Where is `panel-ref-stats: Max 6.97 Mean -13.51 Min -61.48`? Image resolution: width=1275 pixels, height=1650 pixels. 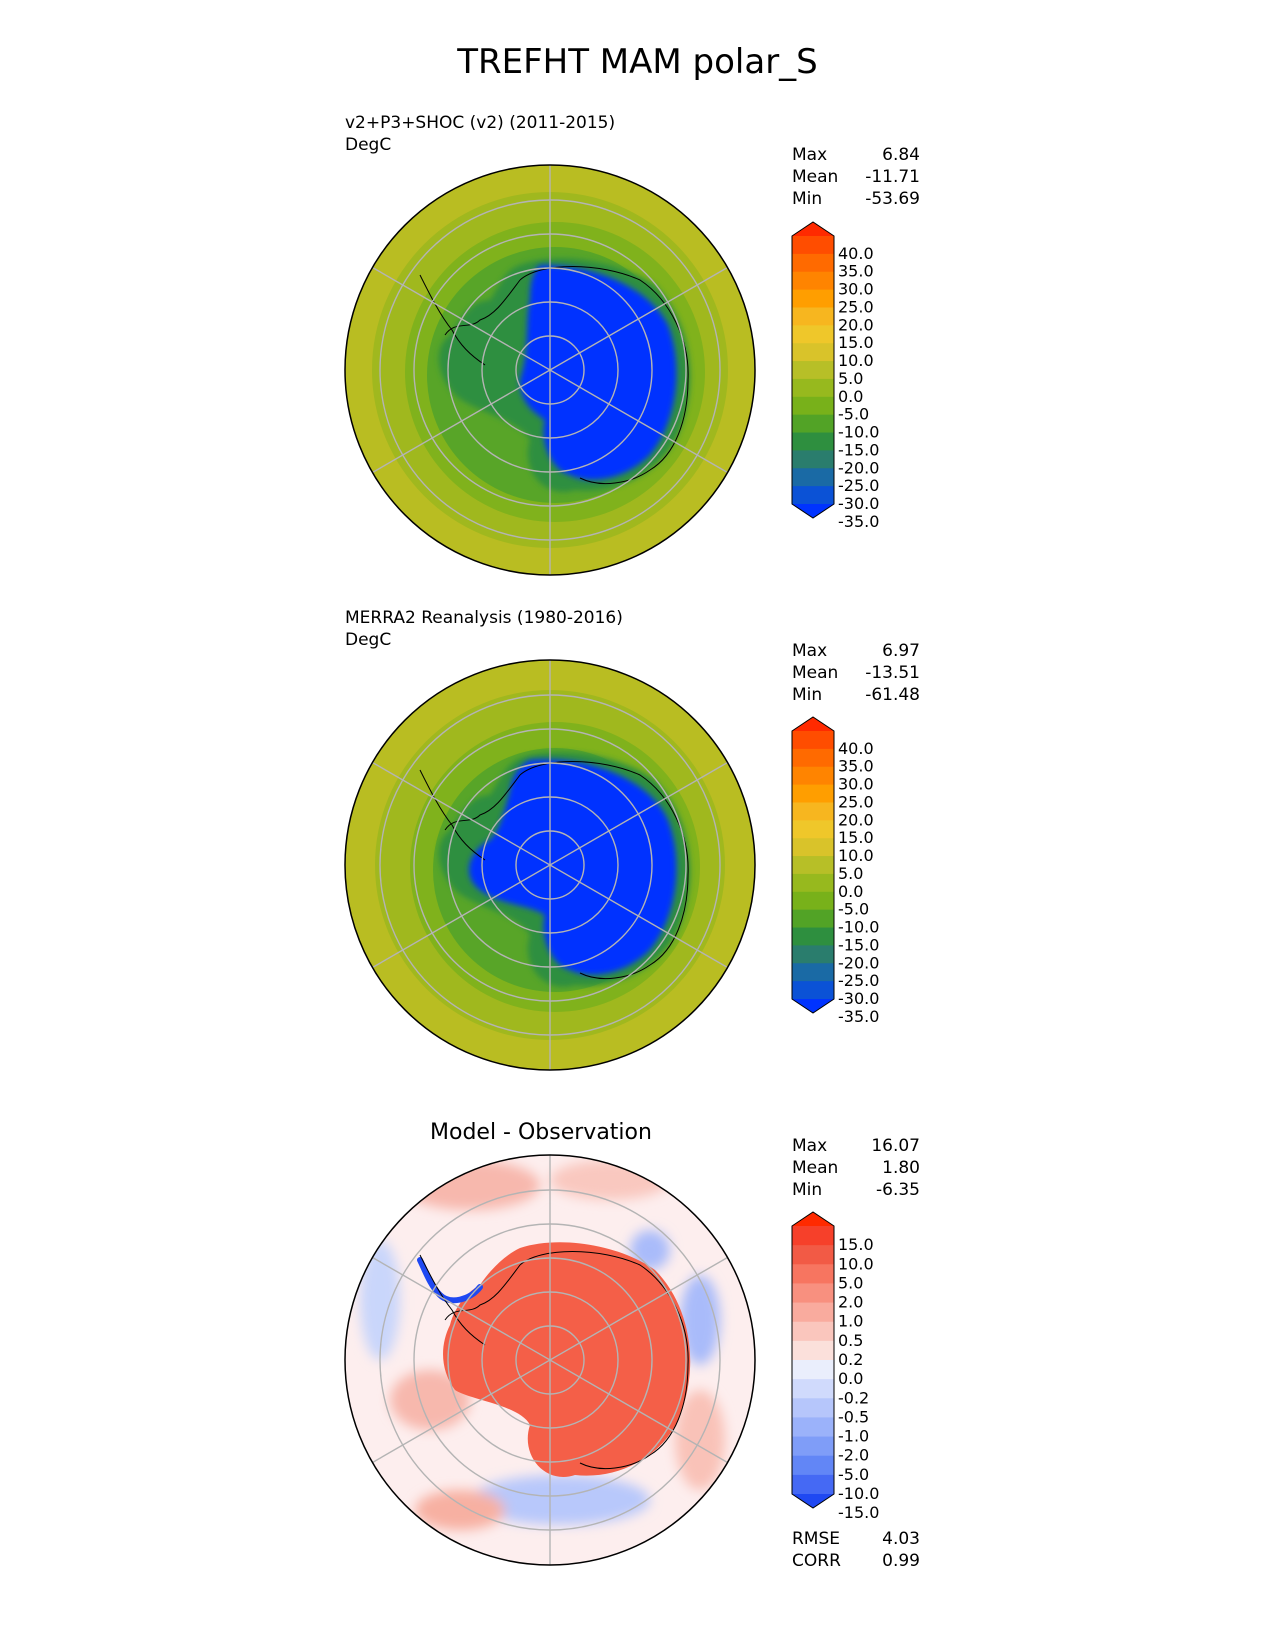 panel-ref-stats: Max 6.97 Mean -13.51 Min -61.48 is located at coordinates (856, 673).